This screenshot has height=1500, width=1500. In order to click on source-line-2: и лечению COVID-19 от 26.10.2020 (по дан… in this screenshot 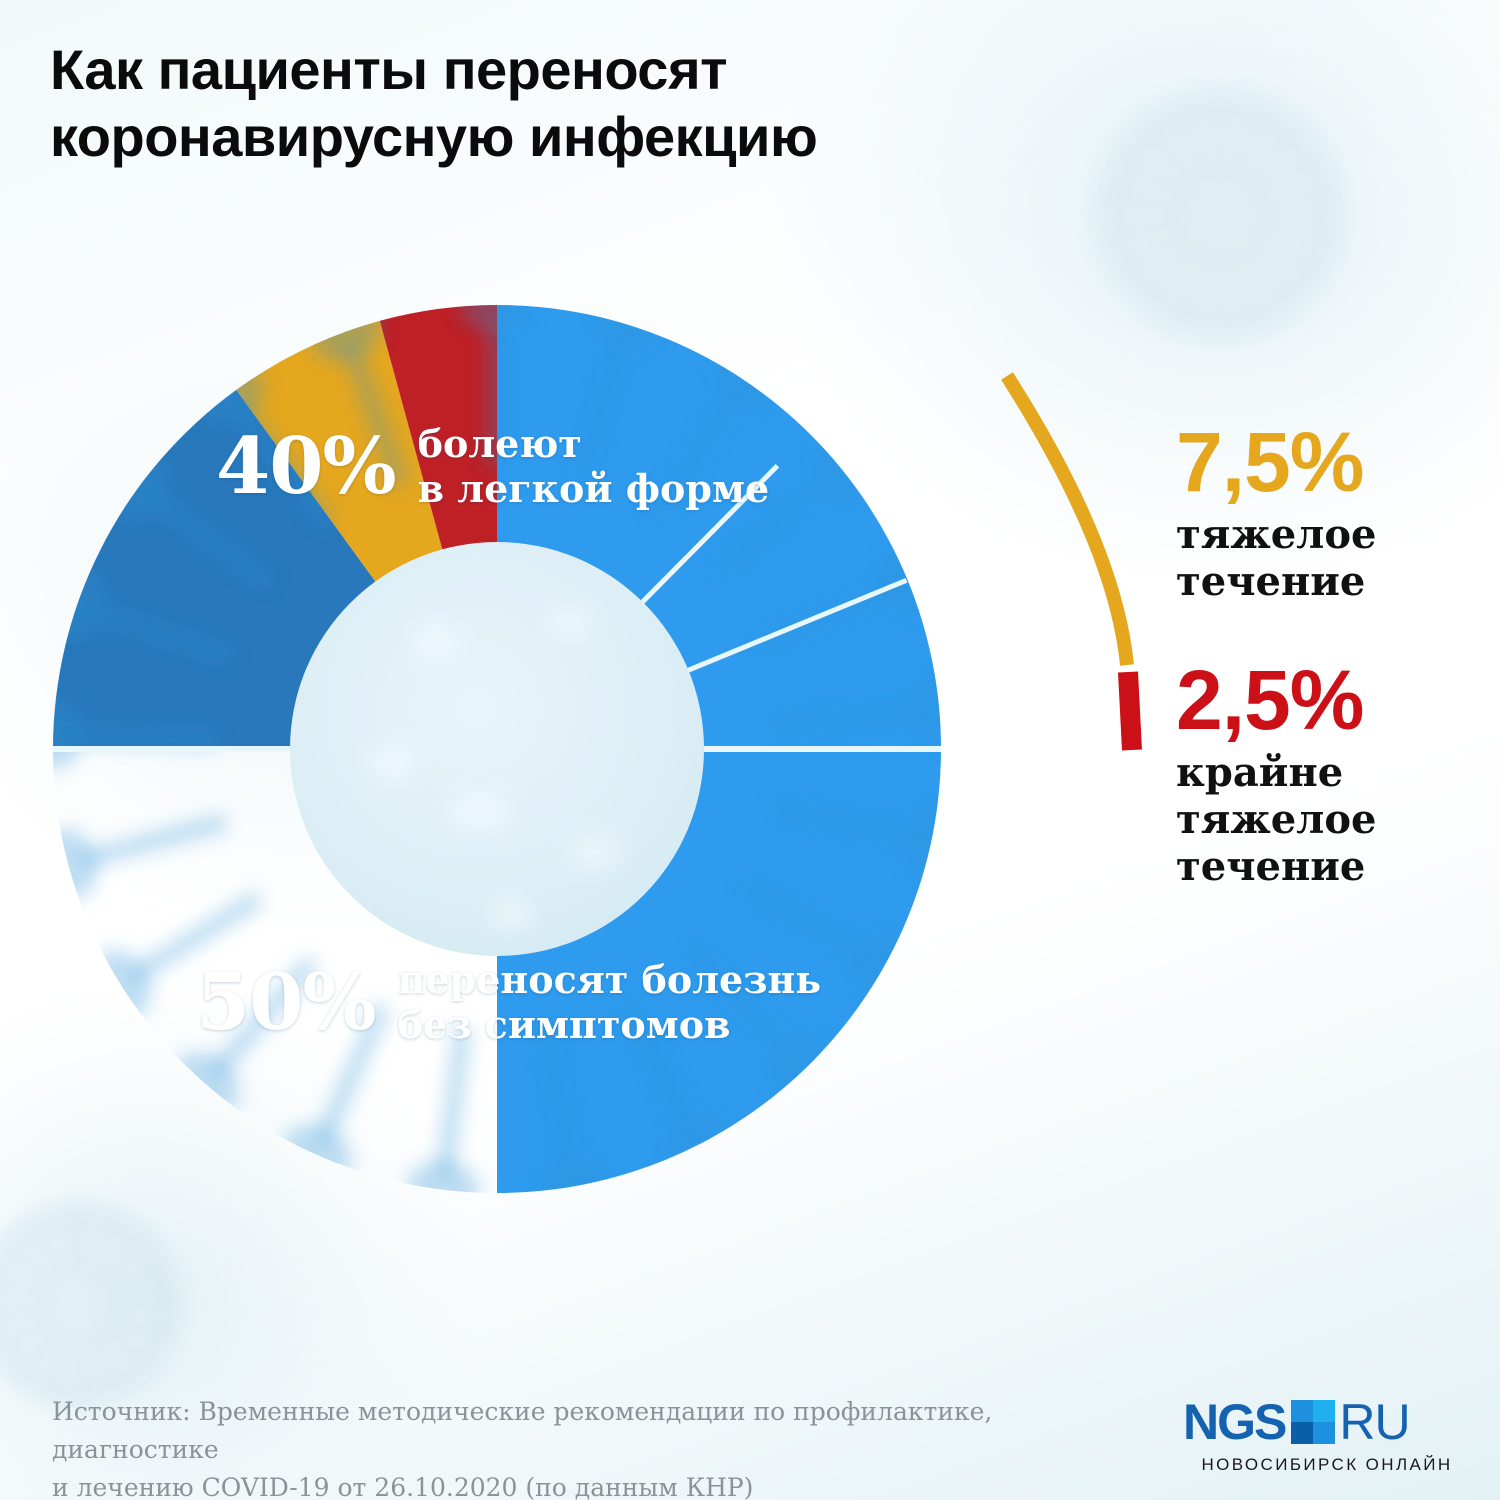, I will do `click(403, 1486)`.